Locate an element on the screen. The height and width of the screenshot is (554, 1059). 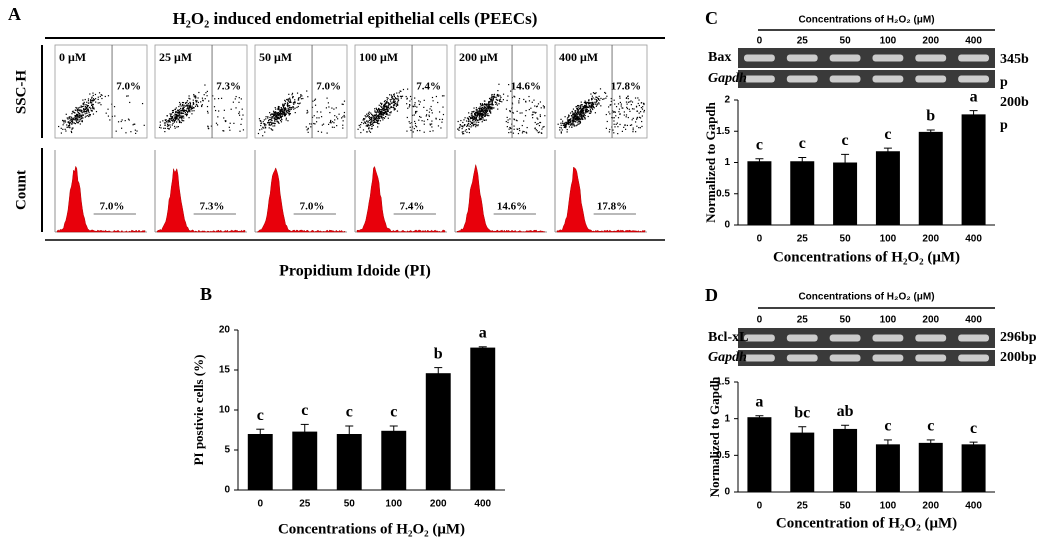
y-tick-label: 0 is located at coordinates (227, 490).